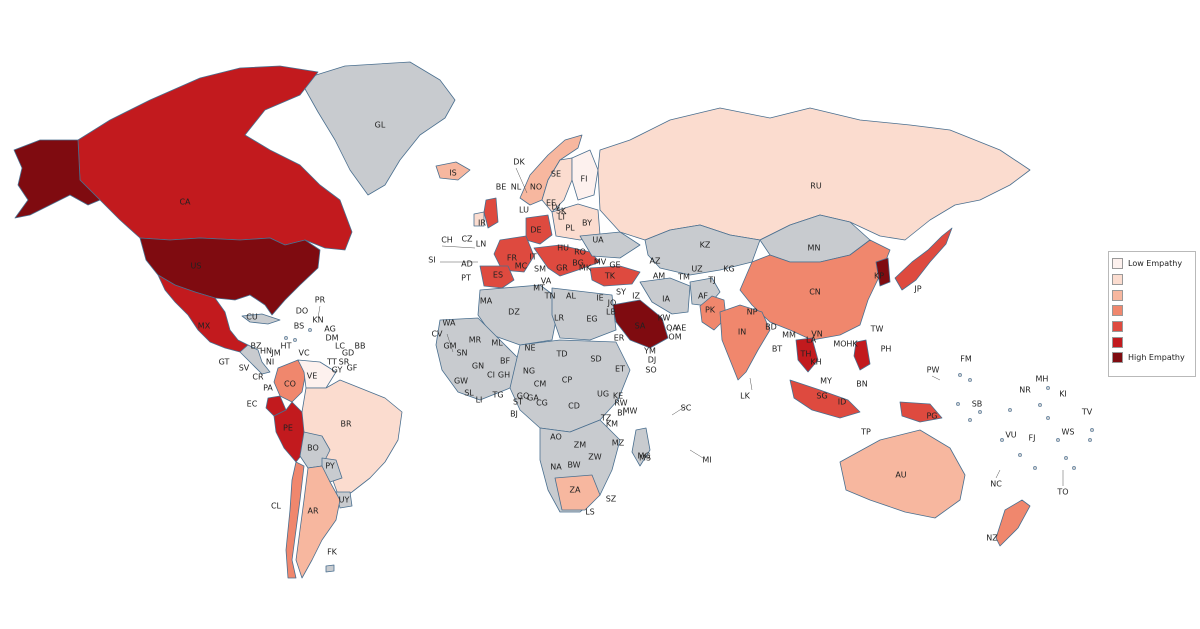 This screenshot has width=1200, height=629. I want to click on label-ag: AG, so click(330, 329).